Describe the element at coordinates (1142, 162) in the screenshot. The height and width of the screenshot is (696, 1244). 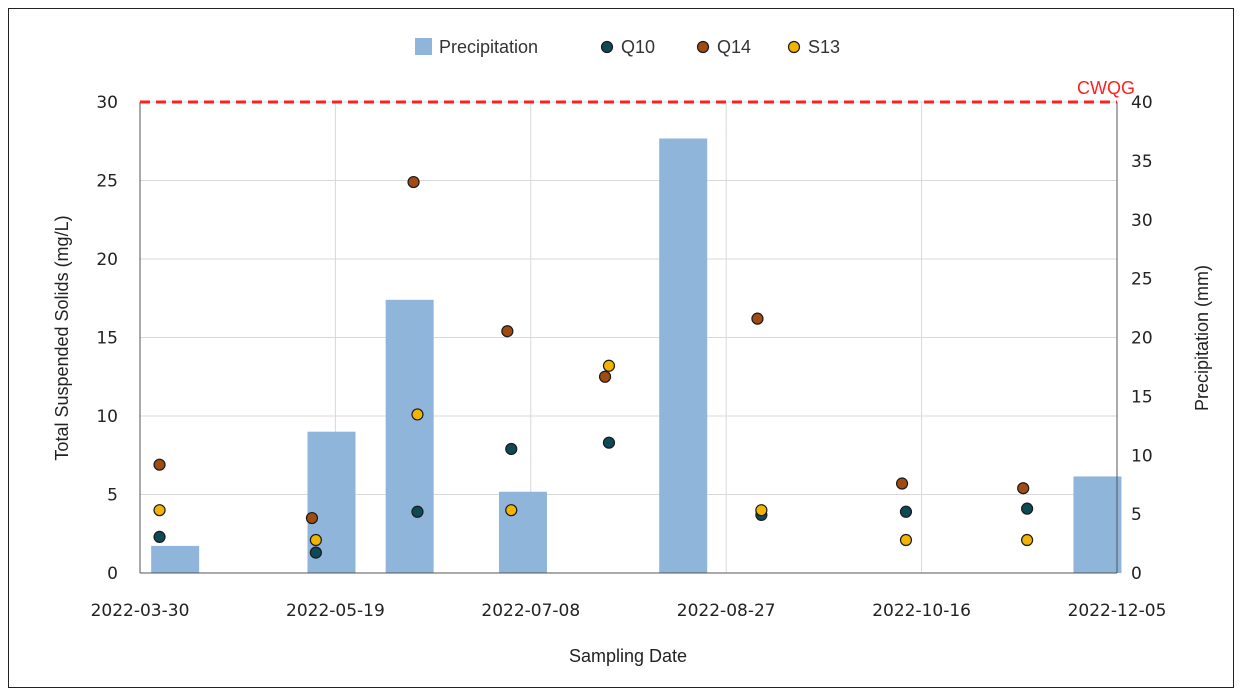
I see `y2-tick-label: 35` at that location.